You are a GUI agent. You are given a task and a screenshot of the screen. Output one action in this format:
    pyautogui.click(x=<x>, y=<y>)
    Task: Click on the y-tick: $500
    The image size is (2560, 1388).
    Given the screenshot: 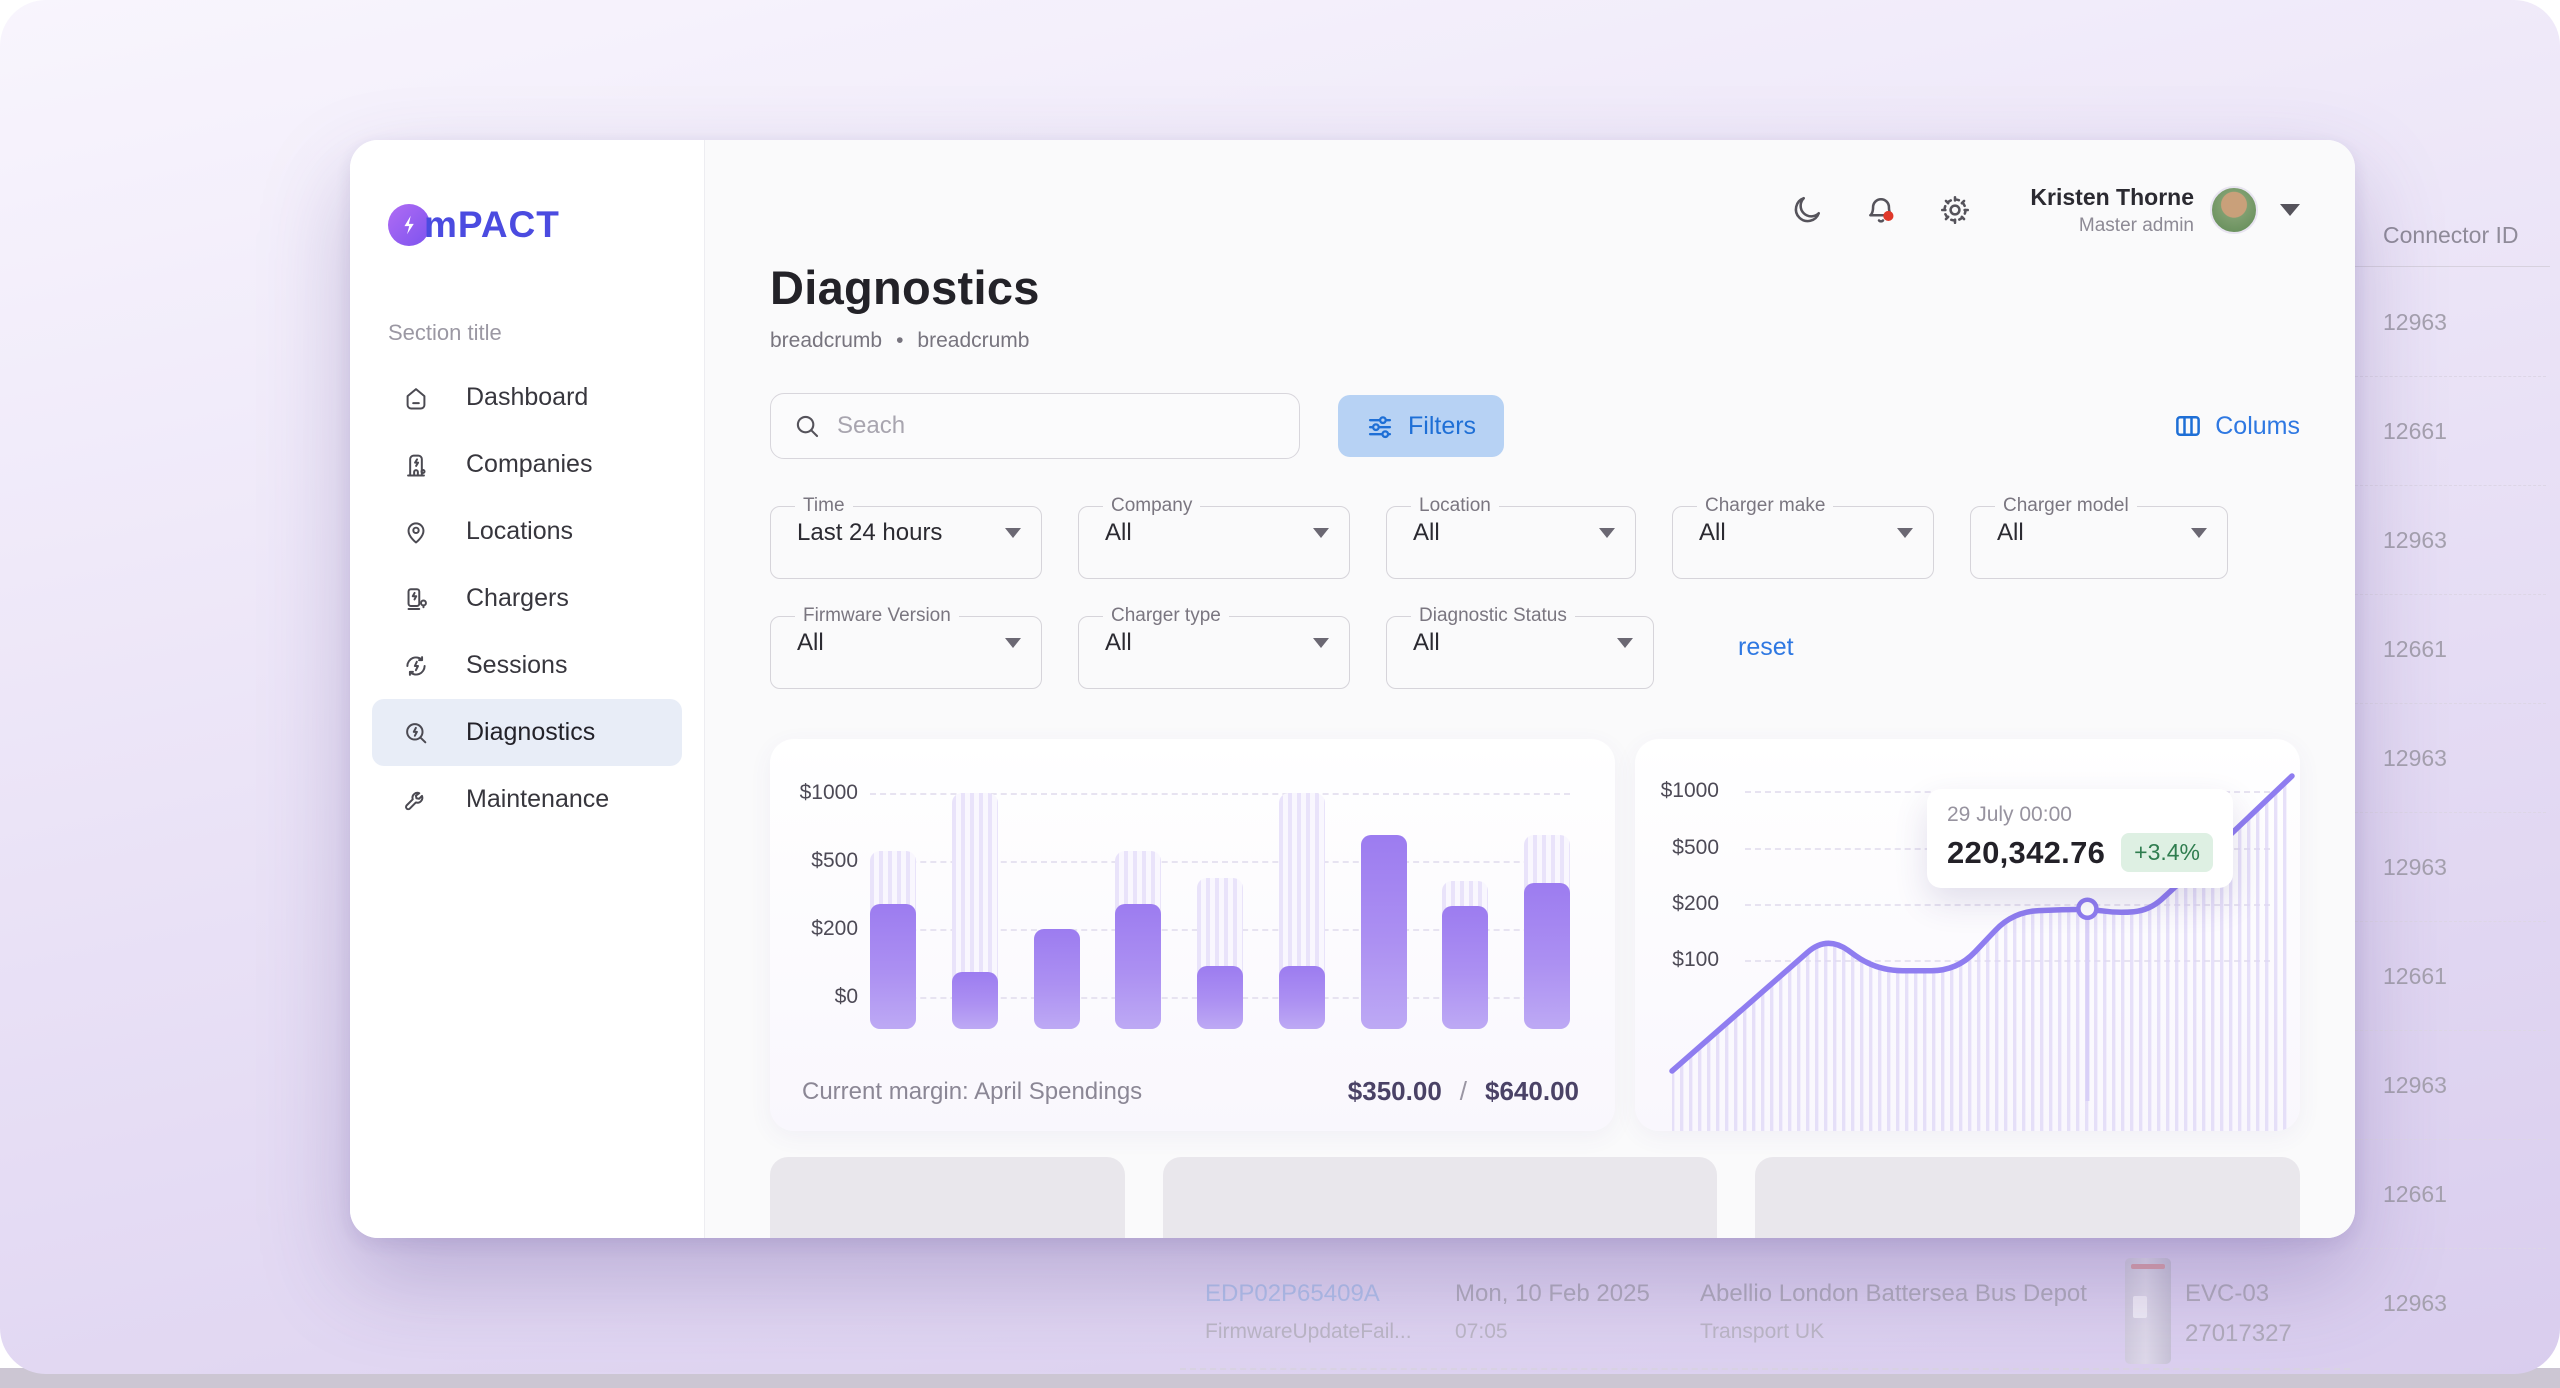 What is the action you would take?
    pyautogui.click(x=834, y=860)
    